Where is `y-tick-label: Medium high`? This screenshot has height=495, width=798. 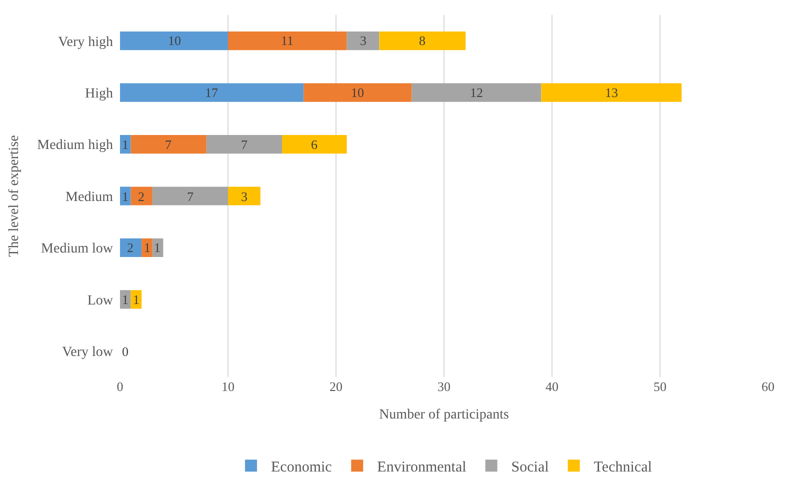
y-tick-label: Medium high is located at coordinates (75, 146).